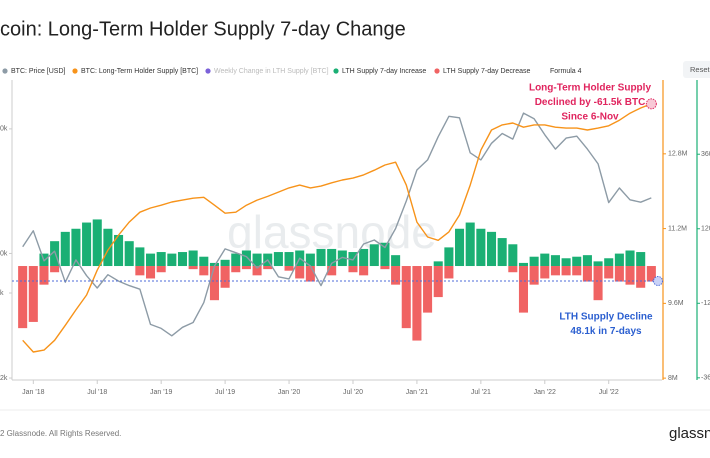  Describe the element at coordinates (606, 331) in the screenshot. I see `annotation: 48.1k in 7-days` at that location.